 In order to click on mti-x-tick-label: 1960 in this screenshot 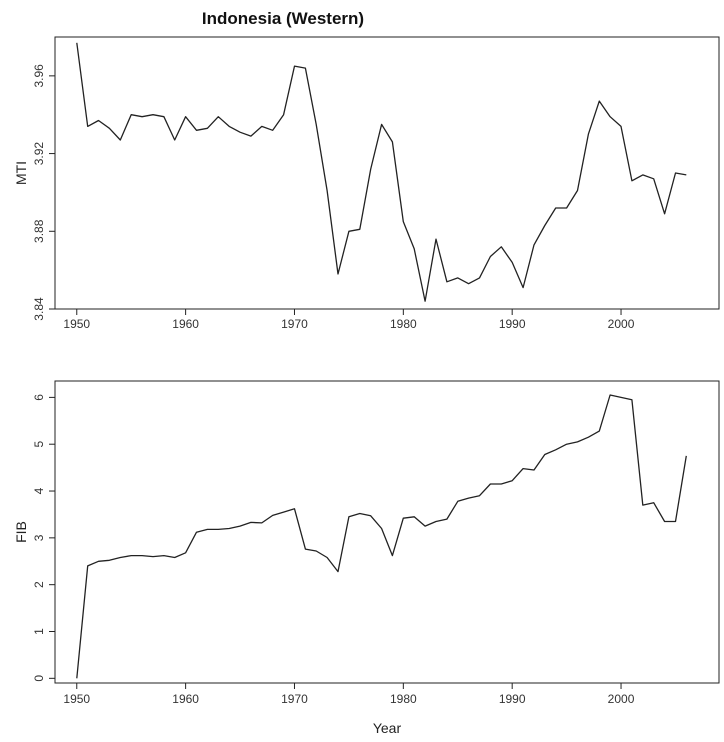, I will do `click(185, 324)`.